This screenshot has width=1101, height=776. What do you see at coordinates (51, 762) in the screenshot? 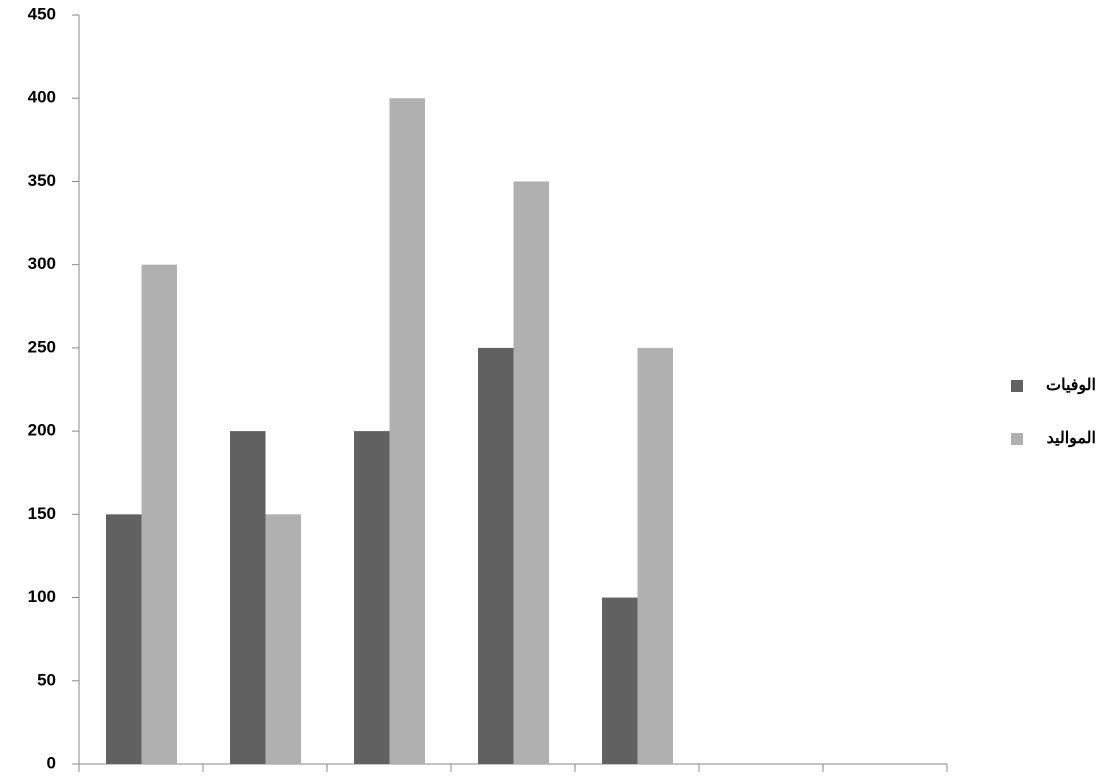
I see `y-tick-label: 0` at bounding box center [51, 762].